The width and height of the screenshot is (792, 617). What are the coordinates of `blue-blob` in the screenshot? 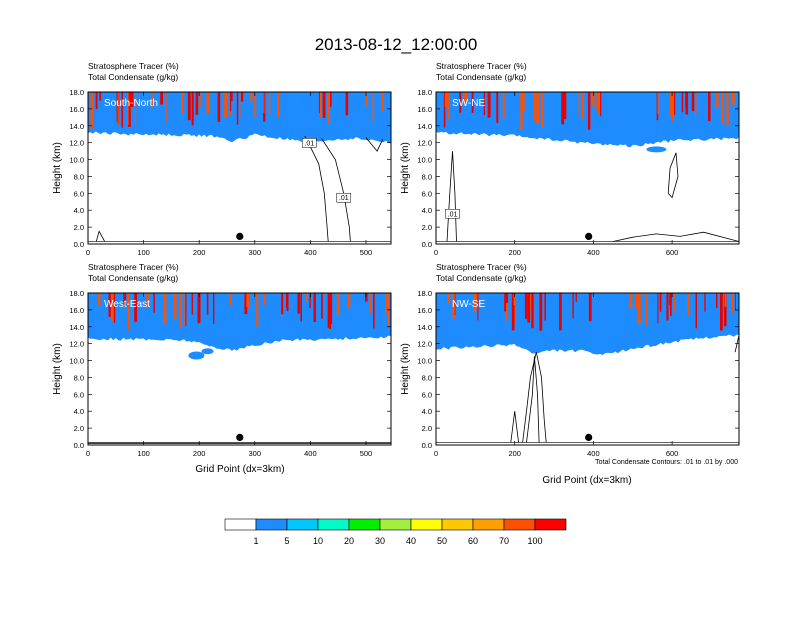 It's located at (196, 355).